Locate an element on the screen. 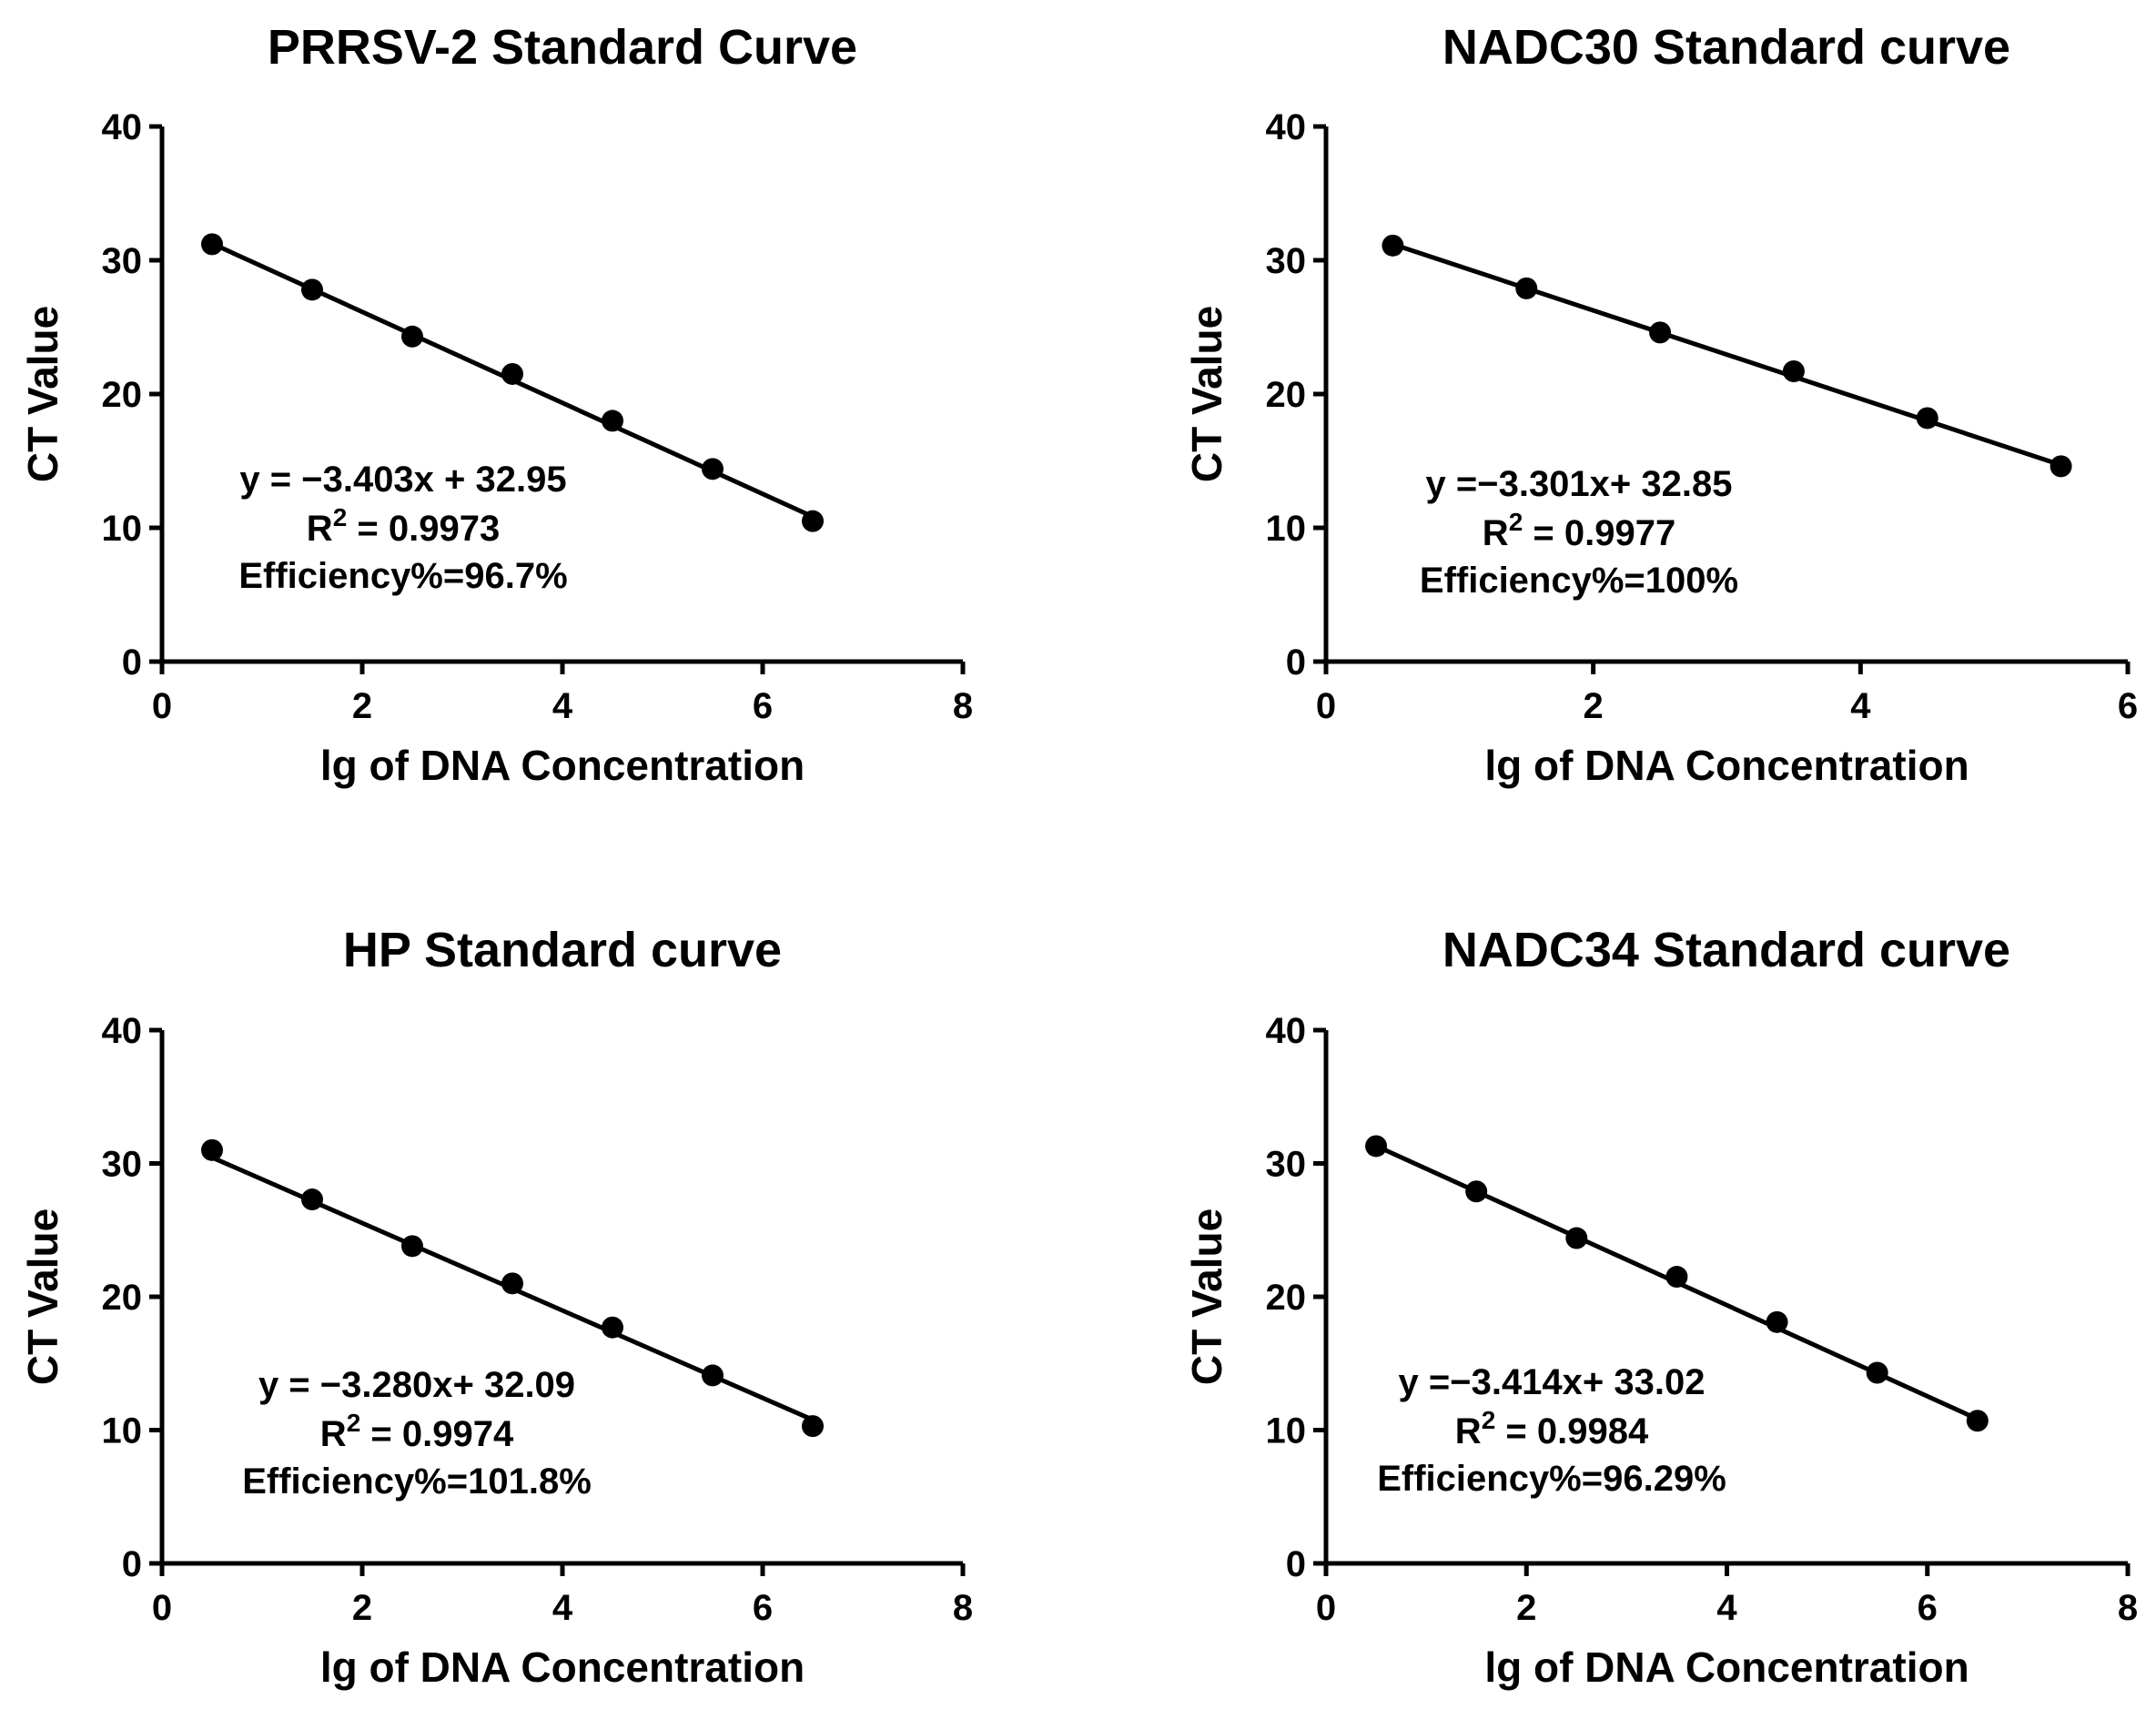 This screenshot has height=1709, width=2156. fit-equation: y = −3.403x + 32.95 is located at coordinates (403, 480).